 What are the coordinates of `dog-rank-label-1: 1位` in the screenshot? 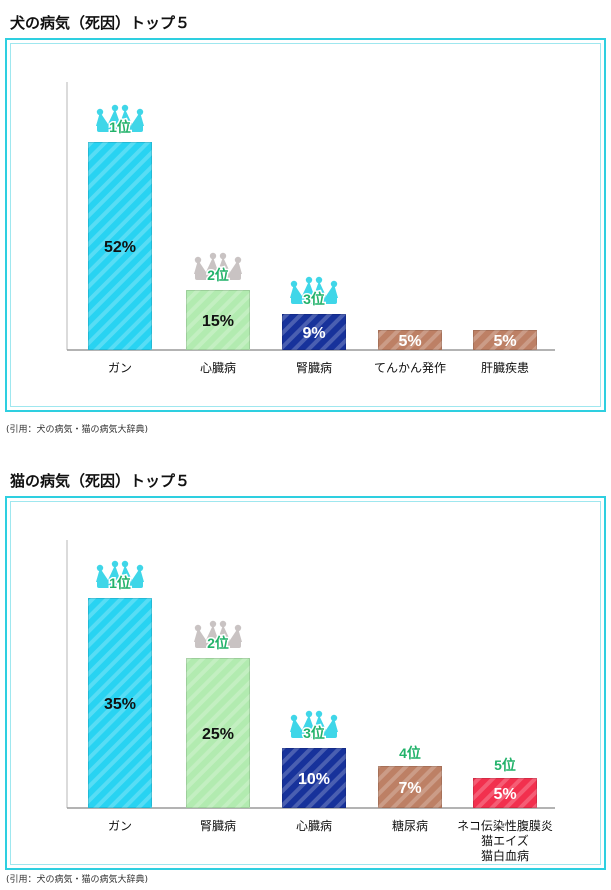 It's located at (120, 127).